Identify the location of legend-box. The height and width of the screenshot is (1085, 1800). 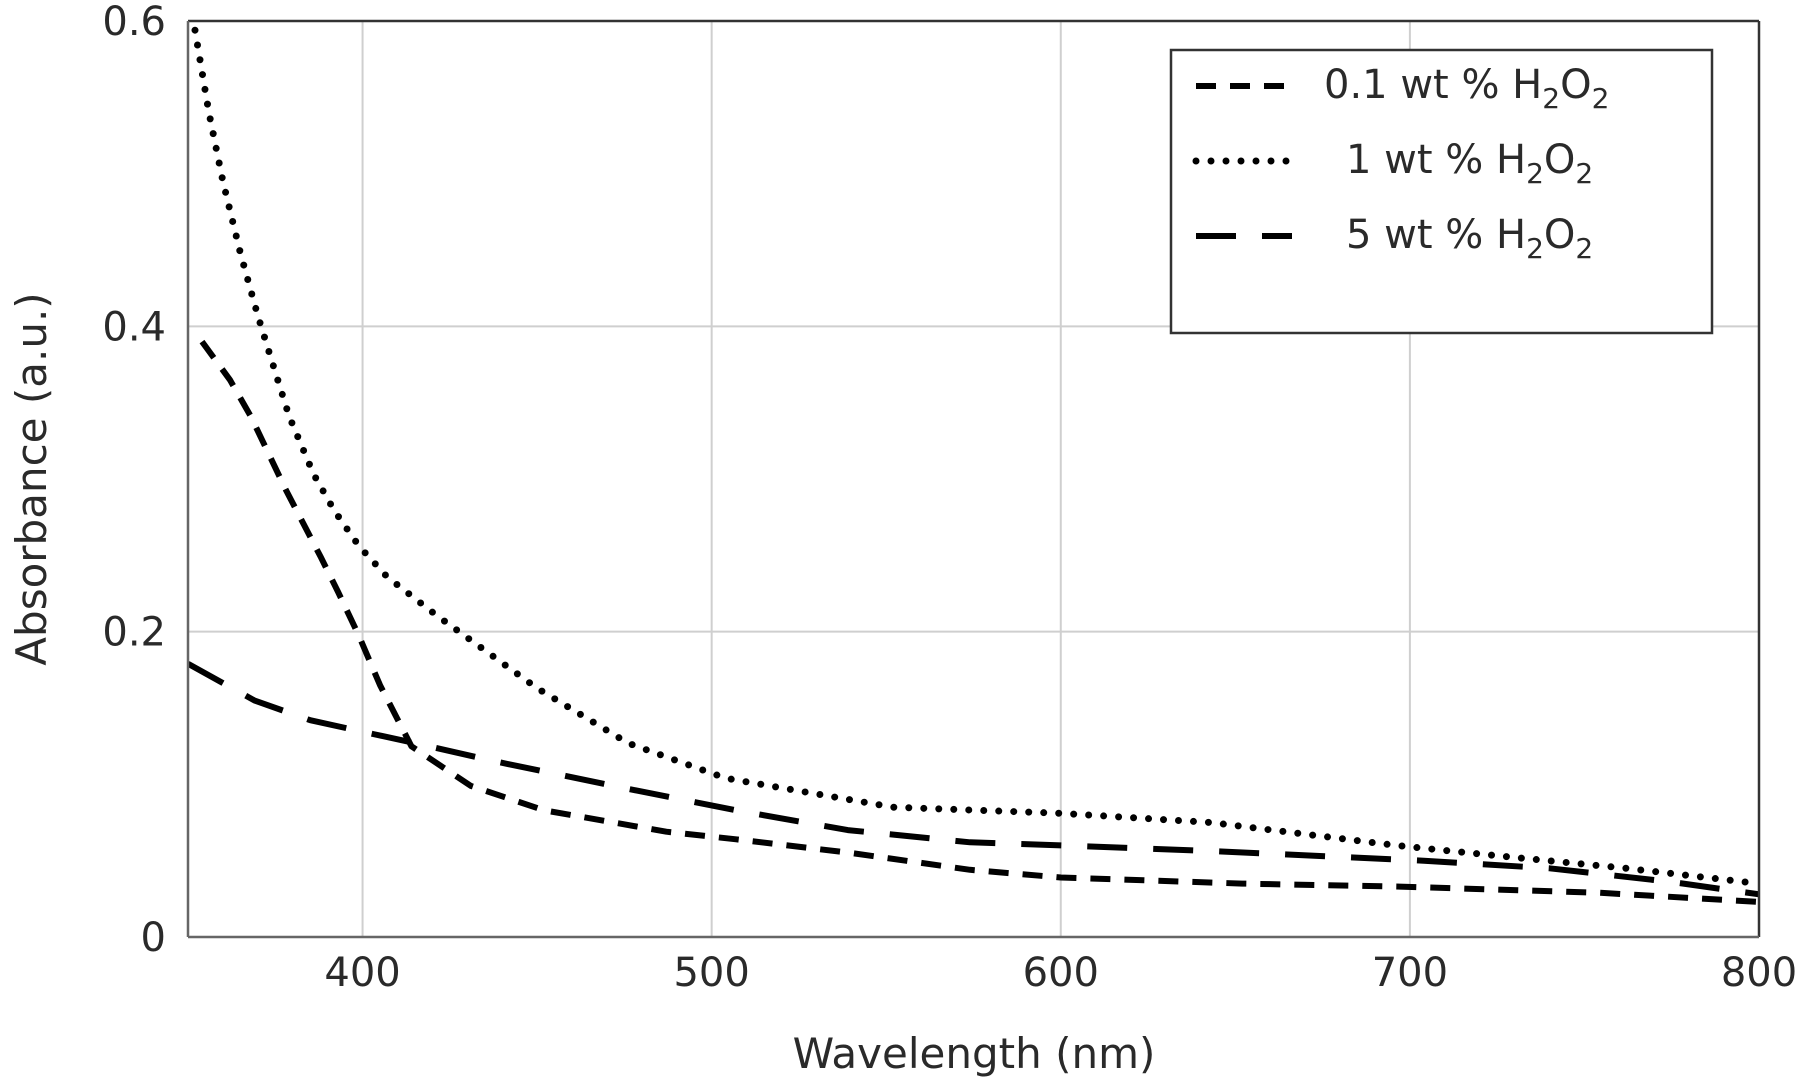
(1441, 191).